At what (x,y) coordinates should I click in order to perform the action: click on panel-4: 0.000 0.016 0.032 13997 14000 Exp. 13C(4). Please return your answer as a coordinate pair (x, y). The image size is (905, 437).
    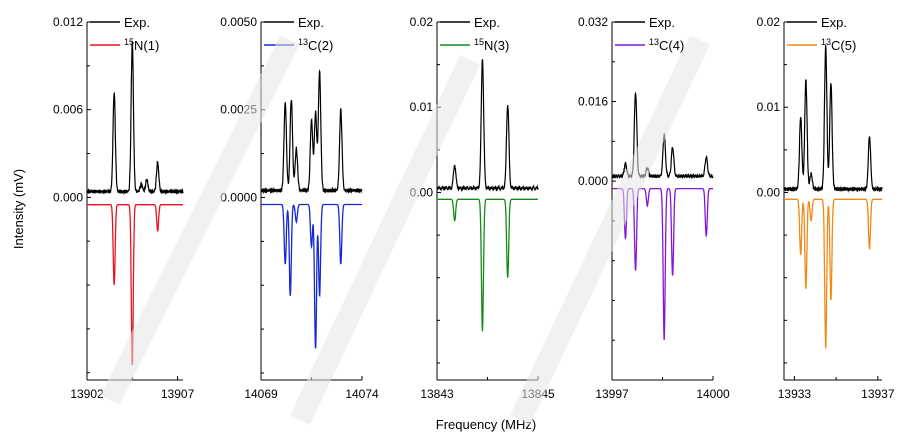
    Looking at the image, I should click on (654, 208).